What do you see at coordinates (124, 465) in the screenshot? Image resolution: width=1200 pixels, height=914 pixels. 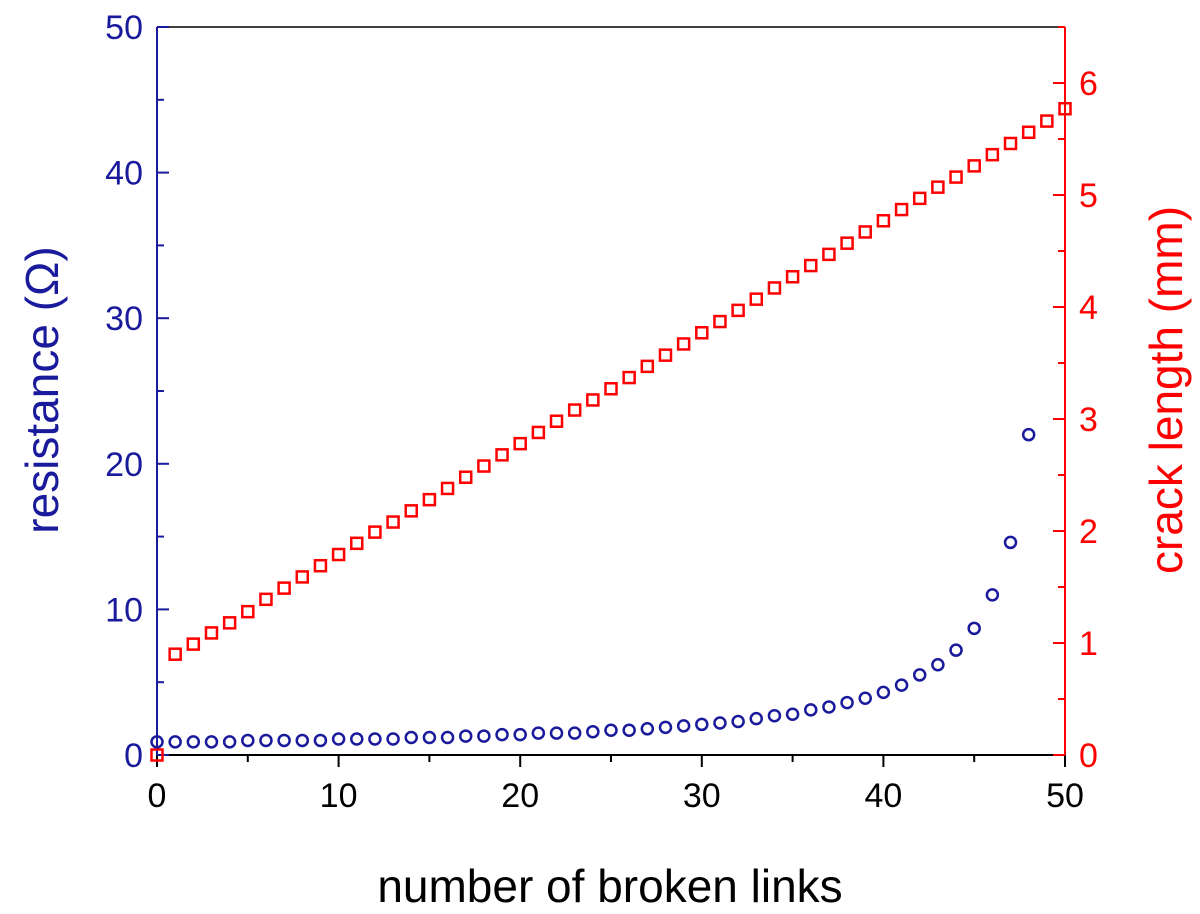 I see `left-y-tick-label: 20` at bounding box center [124, 465].